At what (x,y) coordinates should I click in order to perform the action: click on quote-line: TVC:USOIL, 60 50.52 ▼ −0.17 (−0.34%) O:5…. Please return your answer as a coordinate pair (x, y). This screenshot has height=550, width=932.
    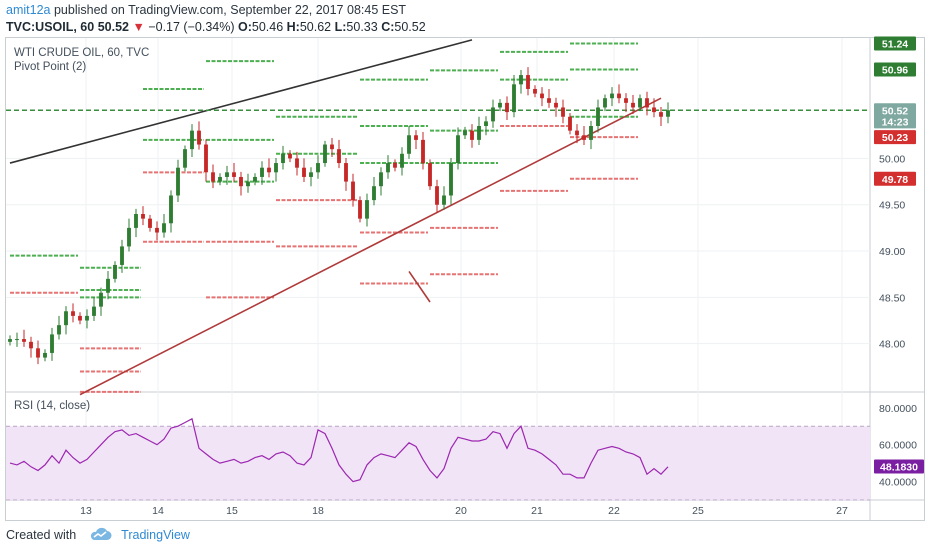
    Looking at the image, I should click on (216, 27).